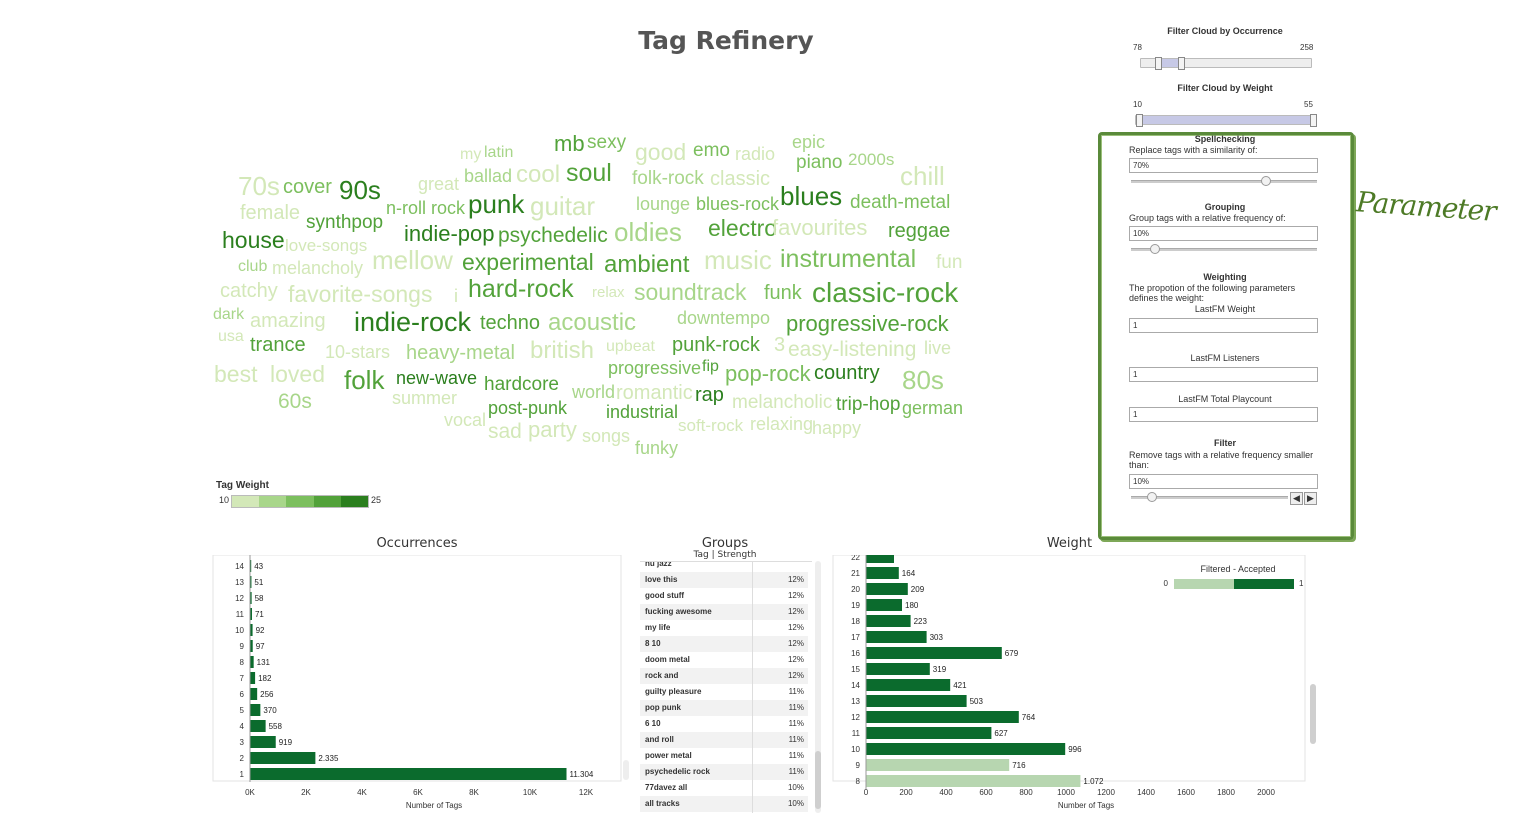  I want to click on weight-scrollbar-thumb, so click(1313, 714).